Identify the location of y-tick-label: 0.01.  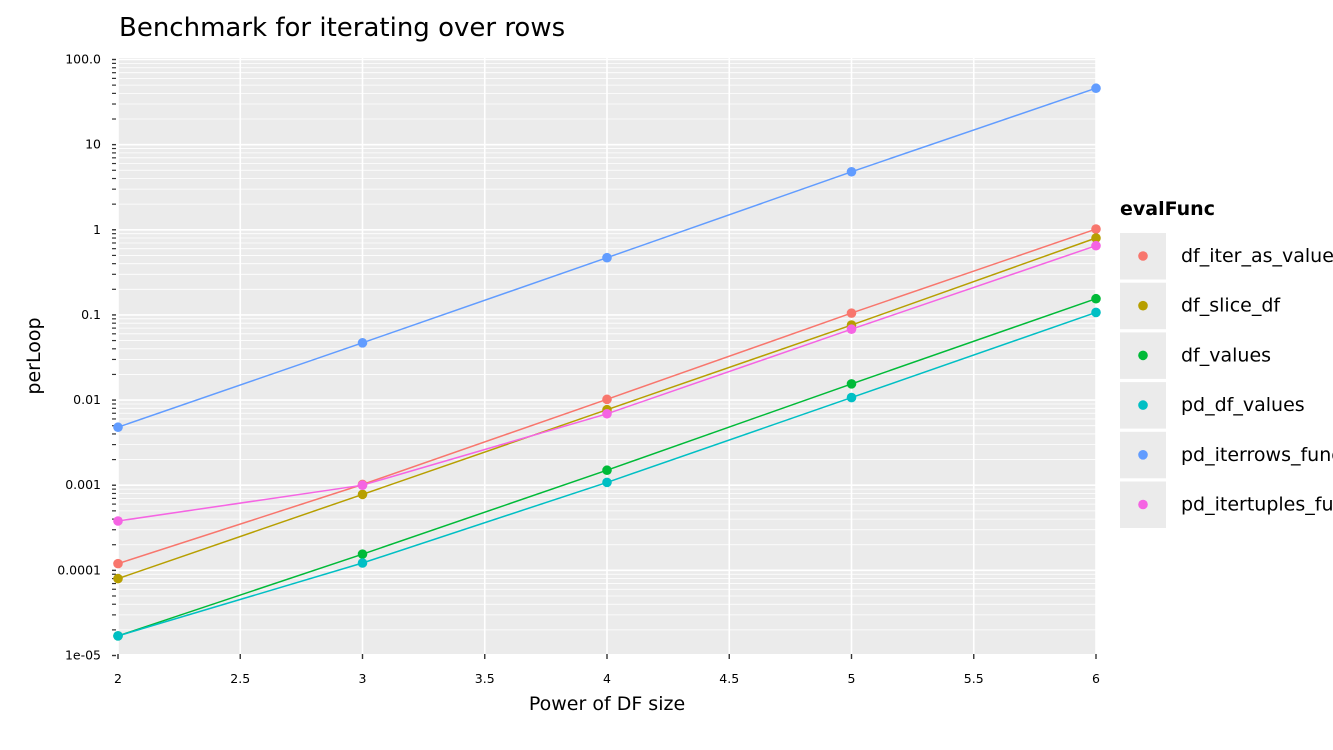
(87, 399).